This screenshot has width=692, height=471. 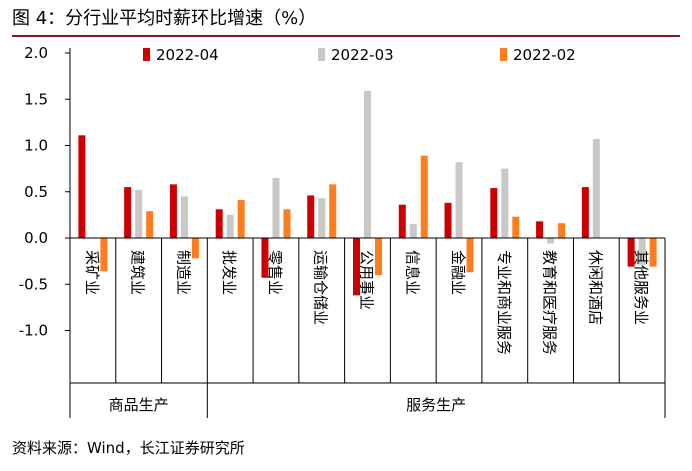 I want to click on x-category-label: 建筑业, so click(x=138, y=272).